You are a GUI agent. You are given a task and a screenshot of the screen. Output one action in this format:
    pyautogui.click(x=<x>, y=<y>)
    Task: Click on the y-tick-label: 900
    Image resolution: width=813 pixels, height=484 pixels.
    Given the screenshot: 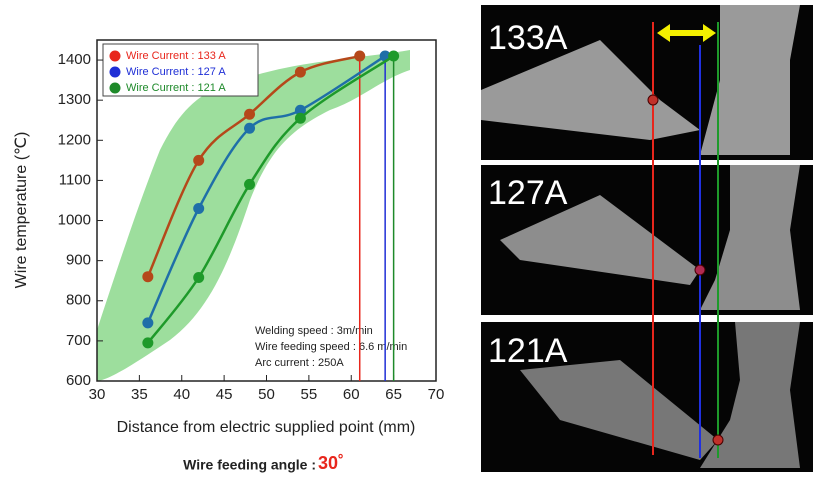 What is the action you would take?
    pyautogui.click(x=78, y=260)
    